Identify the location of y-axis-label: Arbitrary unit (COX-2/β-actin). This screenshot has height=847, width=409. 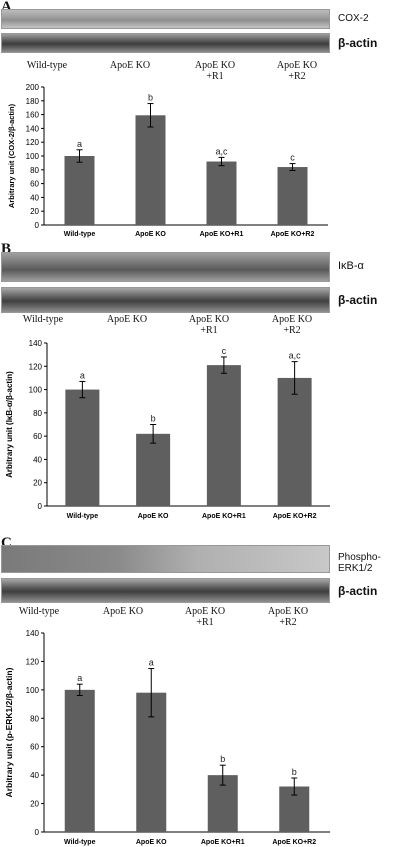
(11, 155).